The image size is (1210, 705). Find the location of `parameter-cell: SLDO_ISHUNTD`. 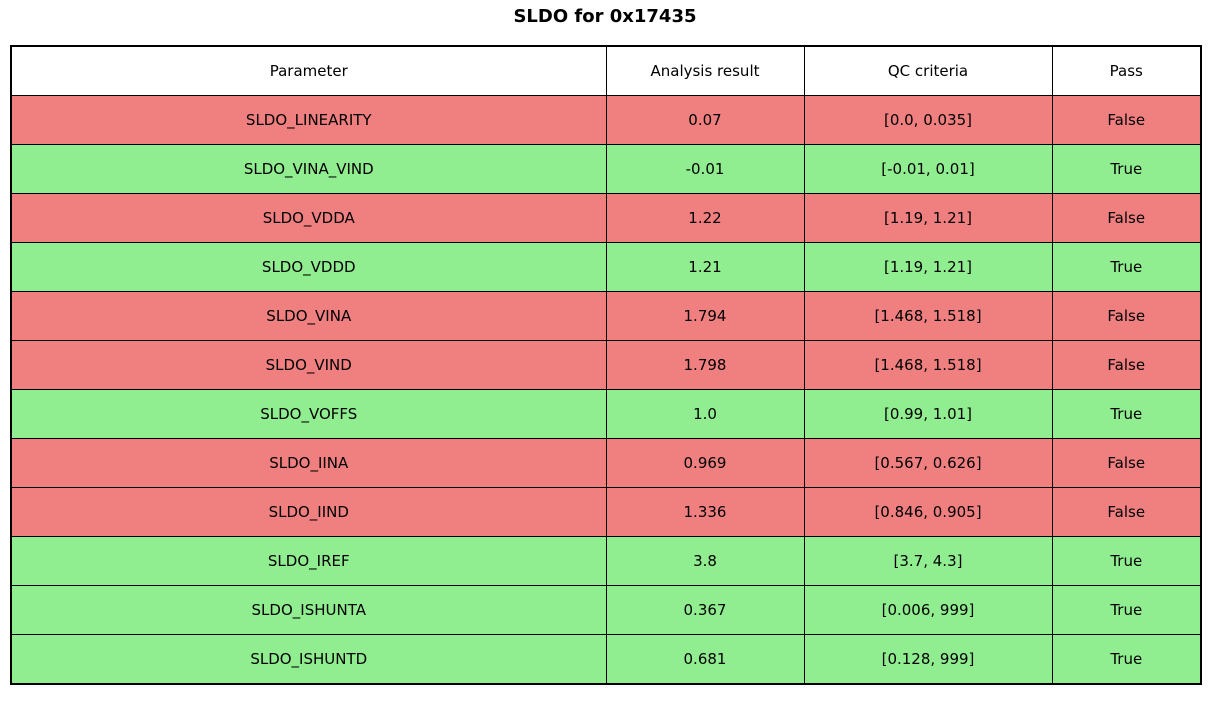

parameter-cell: SLDO_ISHUNTD is located at coordinates (308, 659).